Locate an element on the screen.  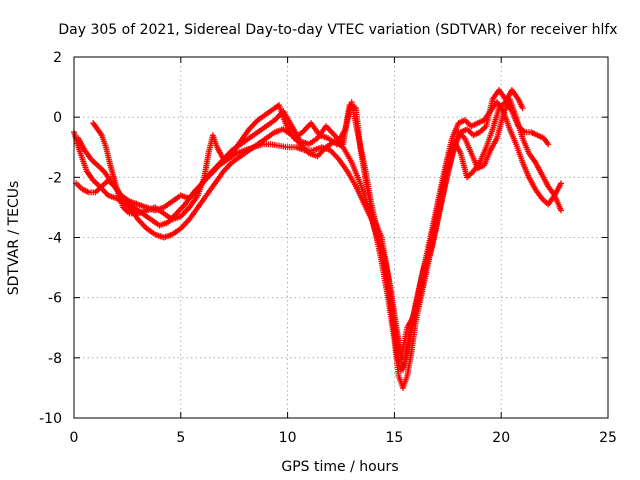
x-axis-label: GPS time / hours is located at coordinates (339, 467).